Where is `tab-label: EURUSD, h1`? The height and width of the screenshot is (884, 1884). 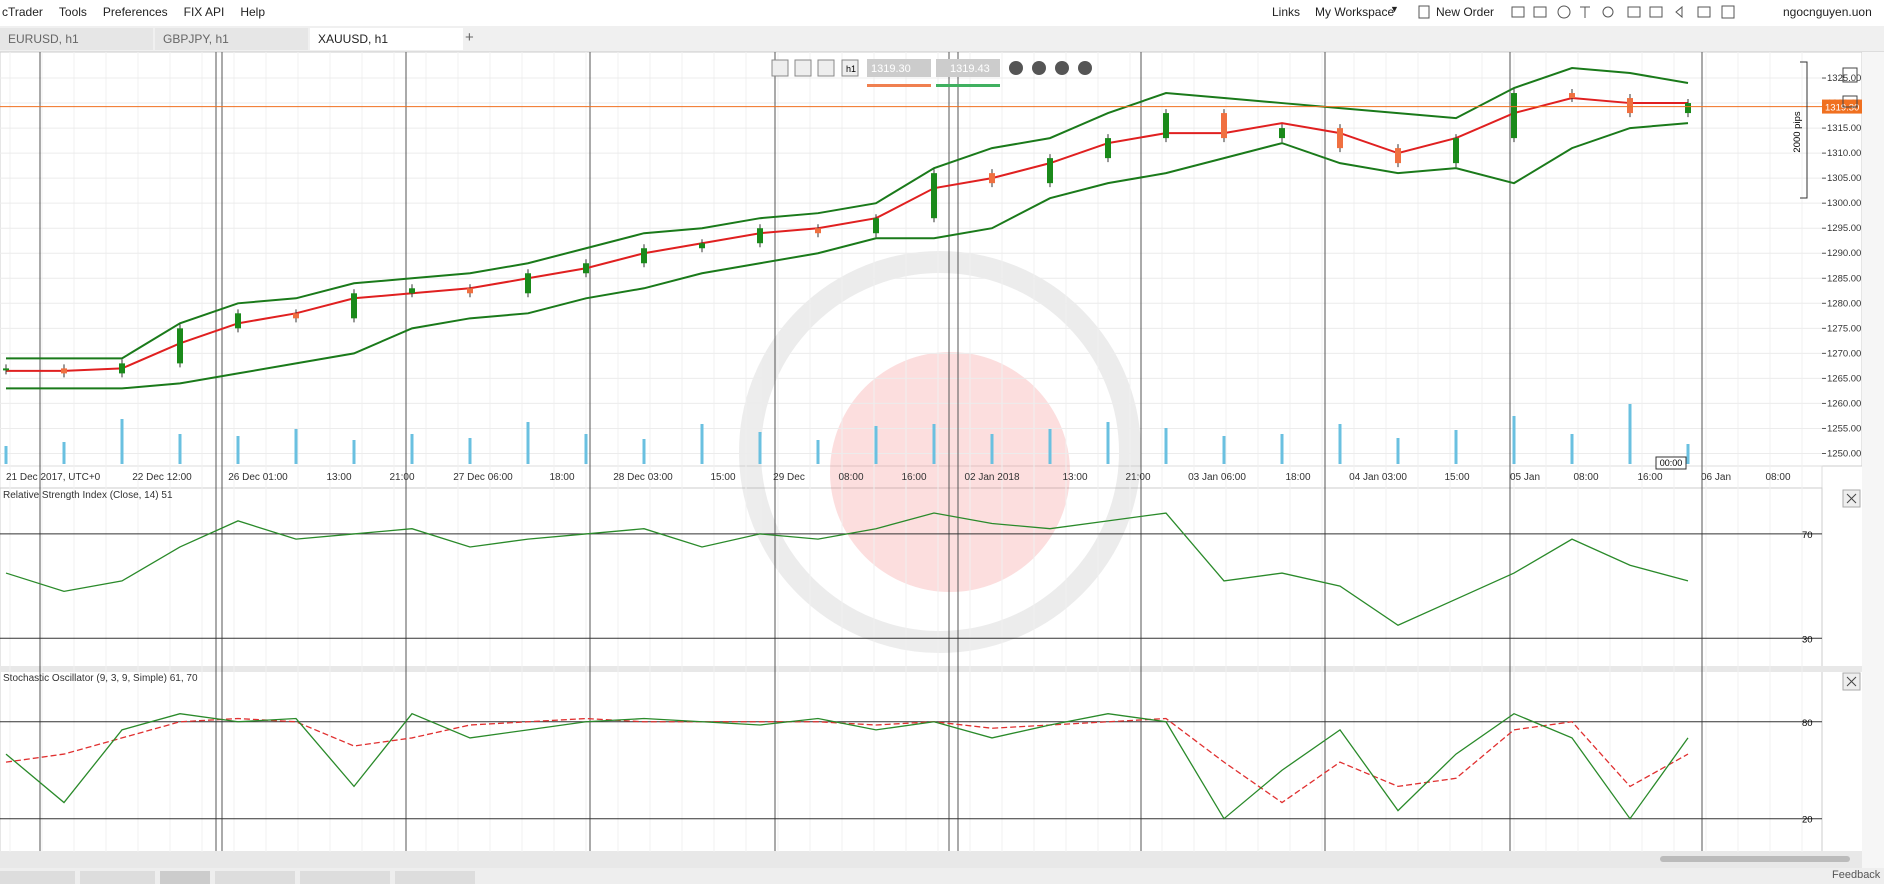 tab-label: EURUSD, h1 is located at coordinates (43, 39).